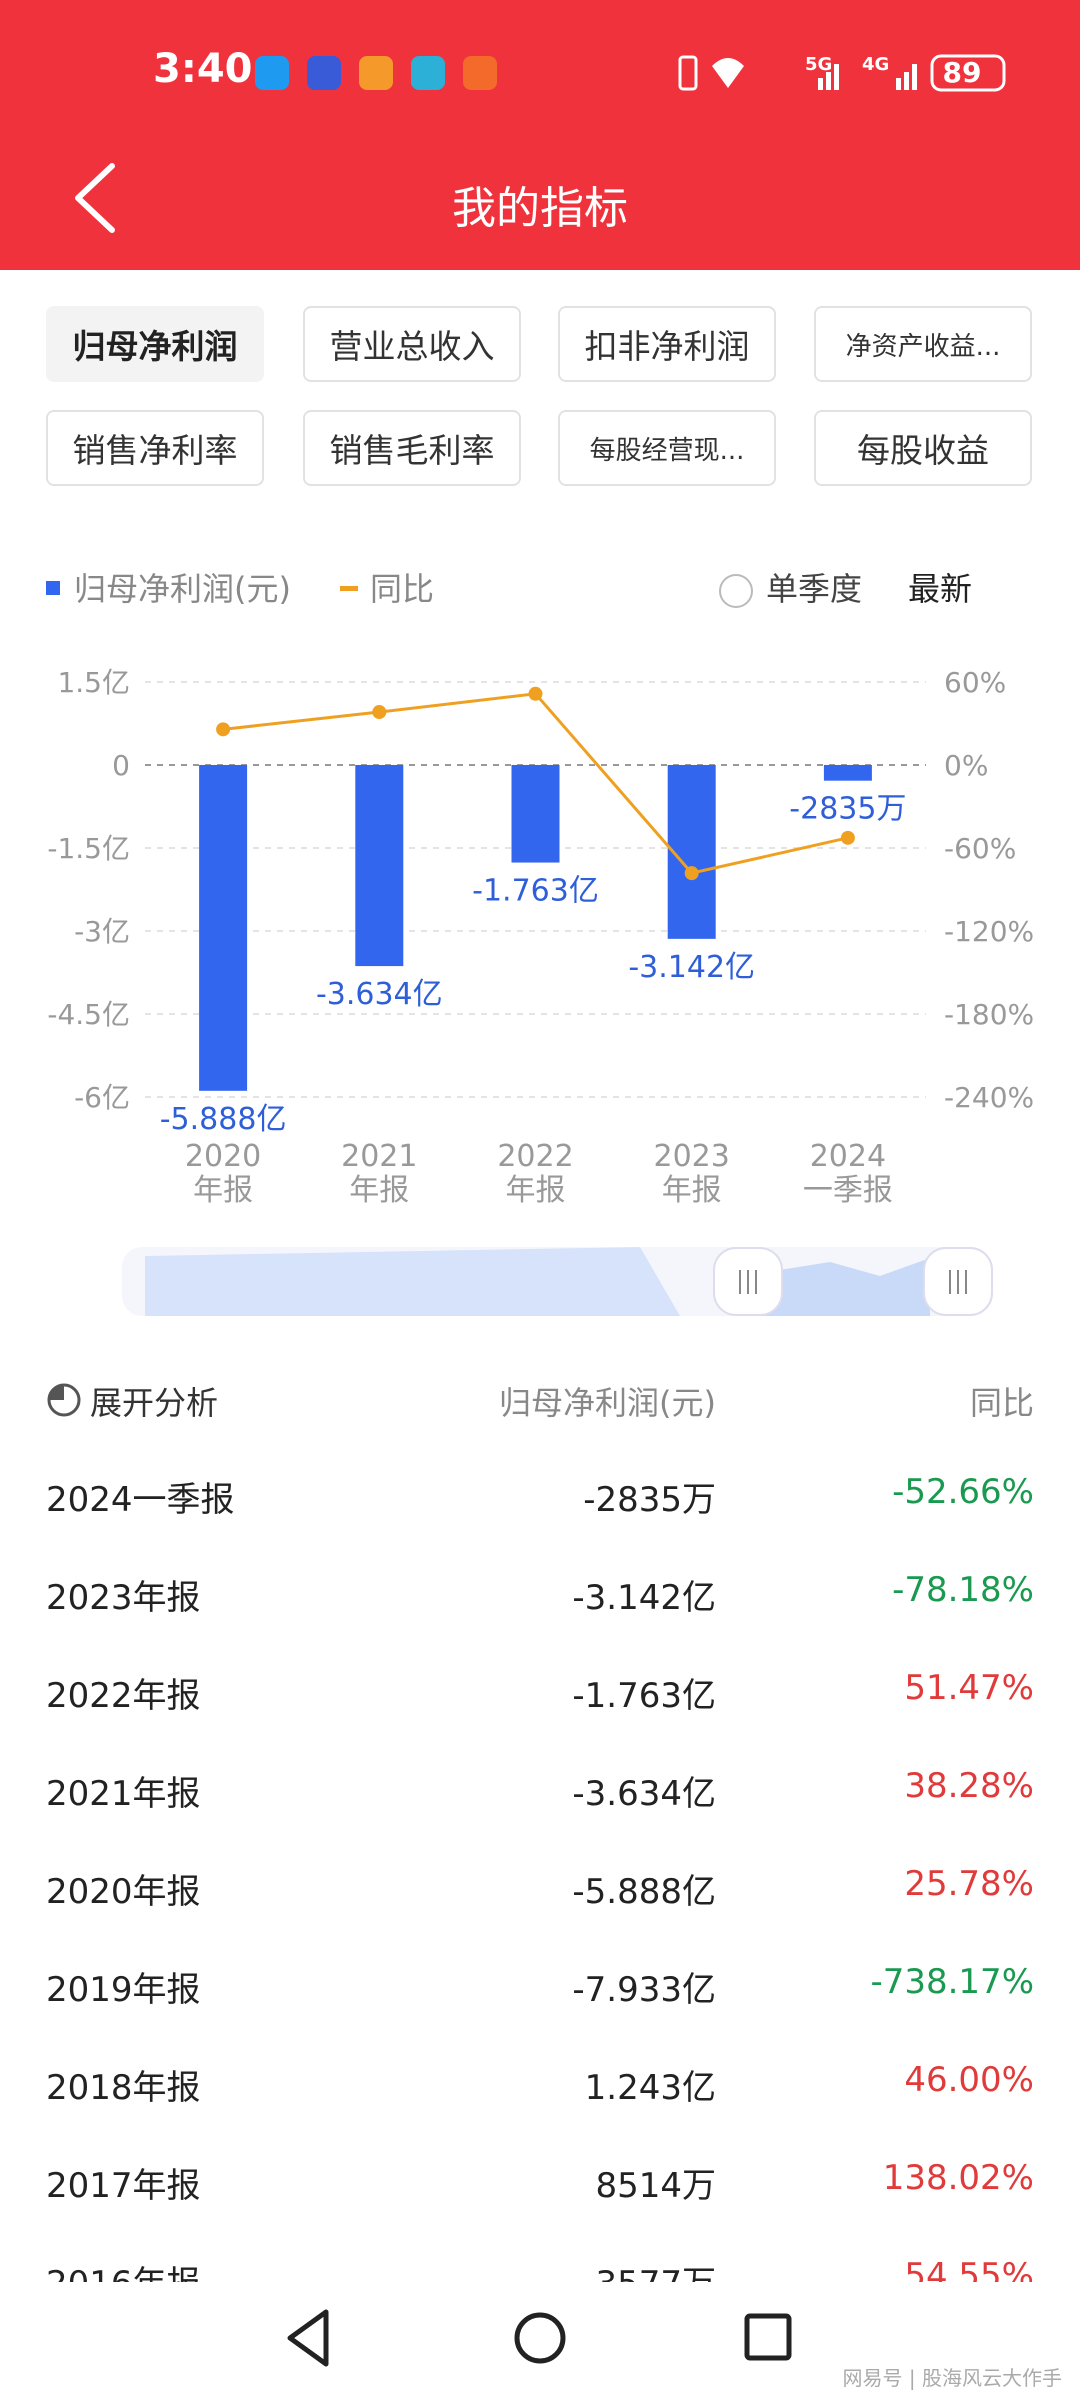 This screenshot has height=2400, width=1080. Describe the element at coordinates (308, 2338) in the screenshot. I see `nav-back` at that location.